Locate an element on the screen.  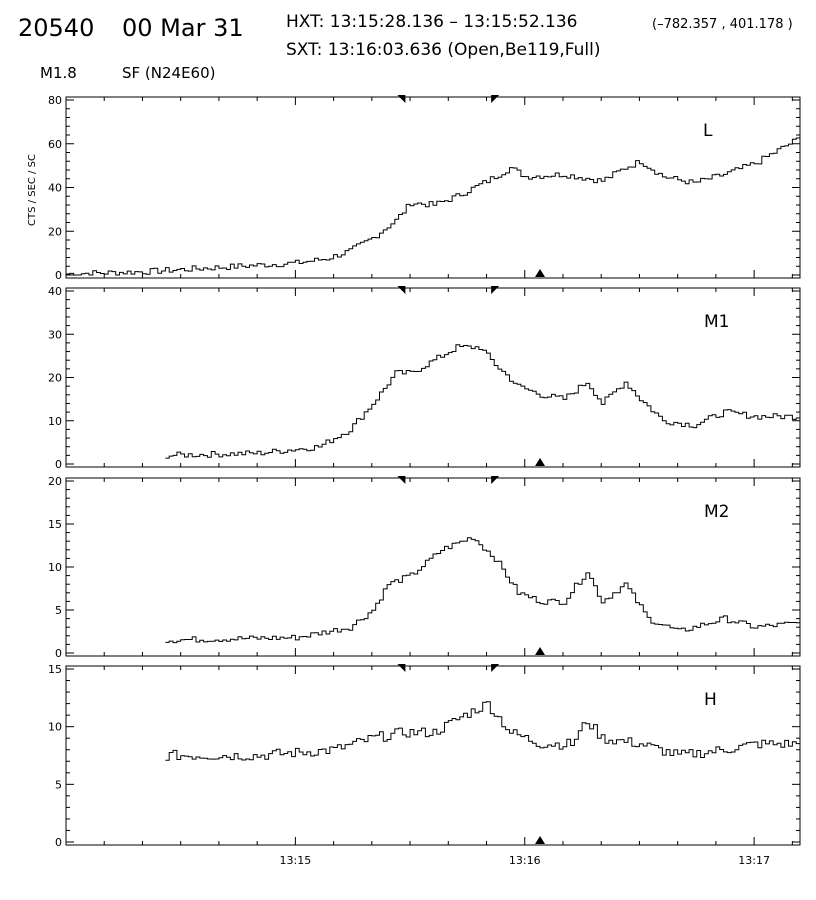
series-line-H is located at coordinates (482, 731).